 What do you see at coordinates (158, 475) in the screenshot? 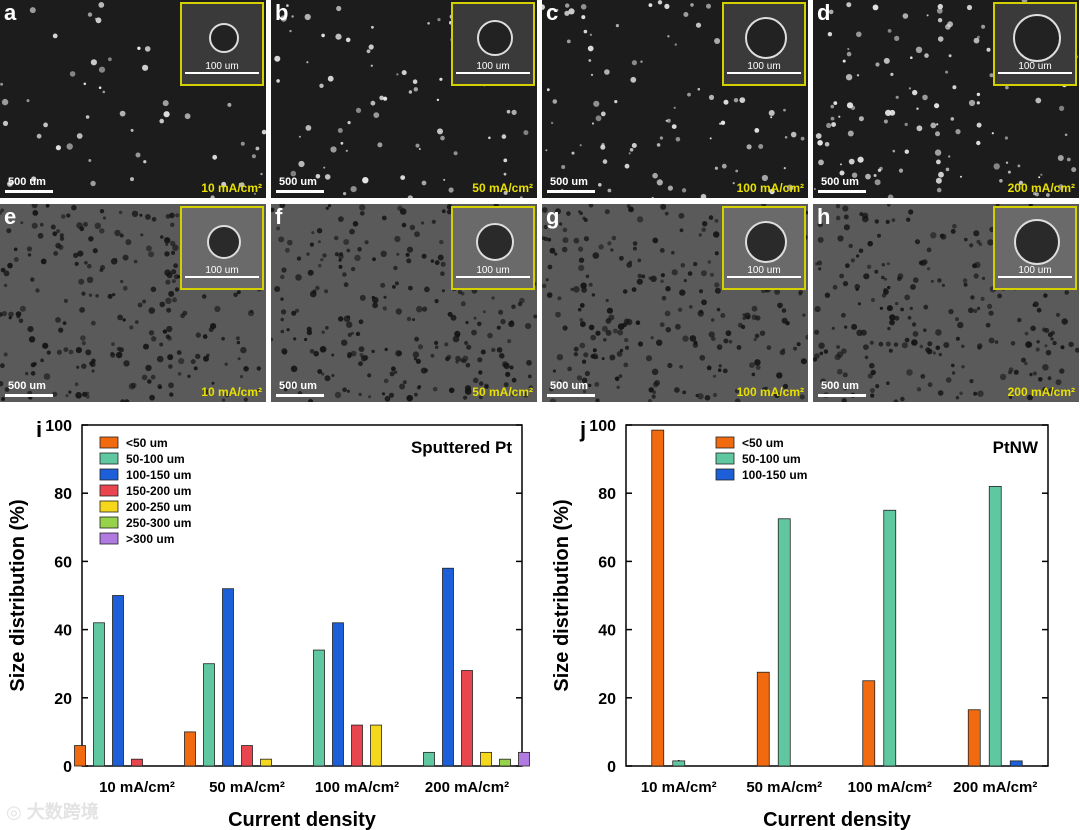
I see `legend-label: 100-150 um` at bounding box center [158, 475].